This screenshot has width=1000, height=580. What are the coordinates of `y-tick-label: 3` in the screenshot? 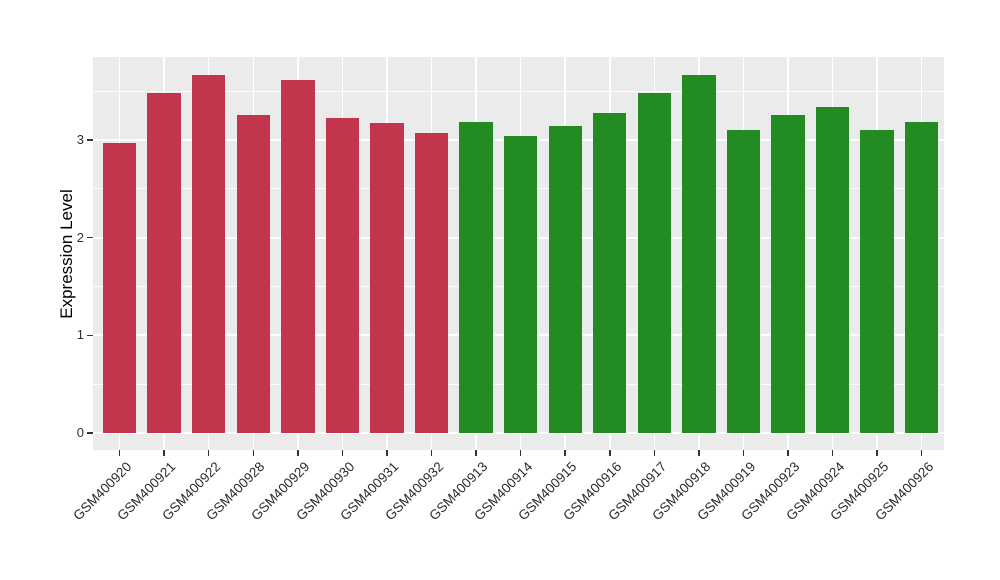 It's located at (80, 139).